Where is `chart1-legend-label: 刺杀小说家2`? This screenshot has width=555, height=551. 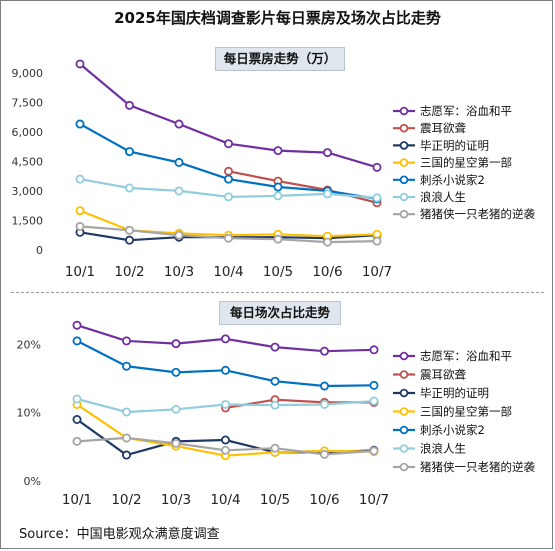
chart1-legend-label: 刺杀小说家2 is located at coordinates (452, 180).